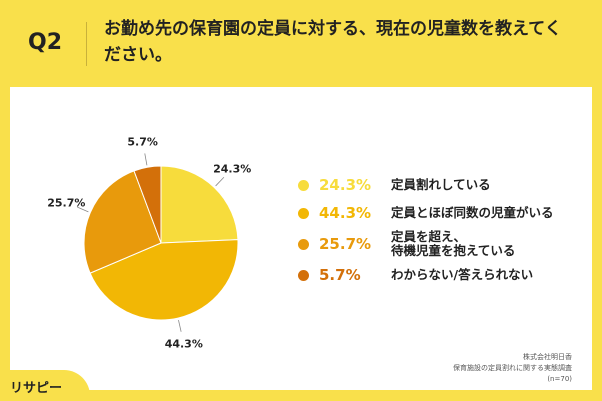 The image size is (602, 401). What do you see at coordinates (36, 388) in the screenshot?
I see `logo-text: リサピー` at bounding box center [36, 388].